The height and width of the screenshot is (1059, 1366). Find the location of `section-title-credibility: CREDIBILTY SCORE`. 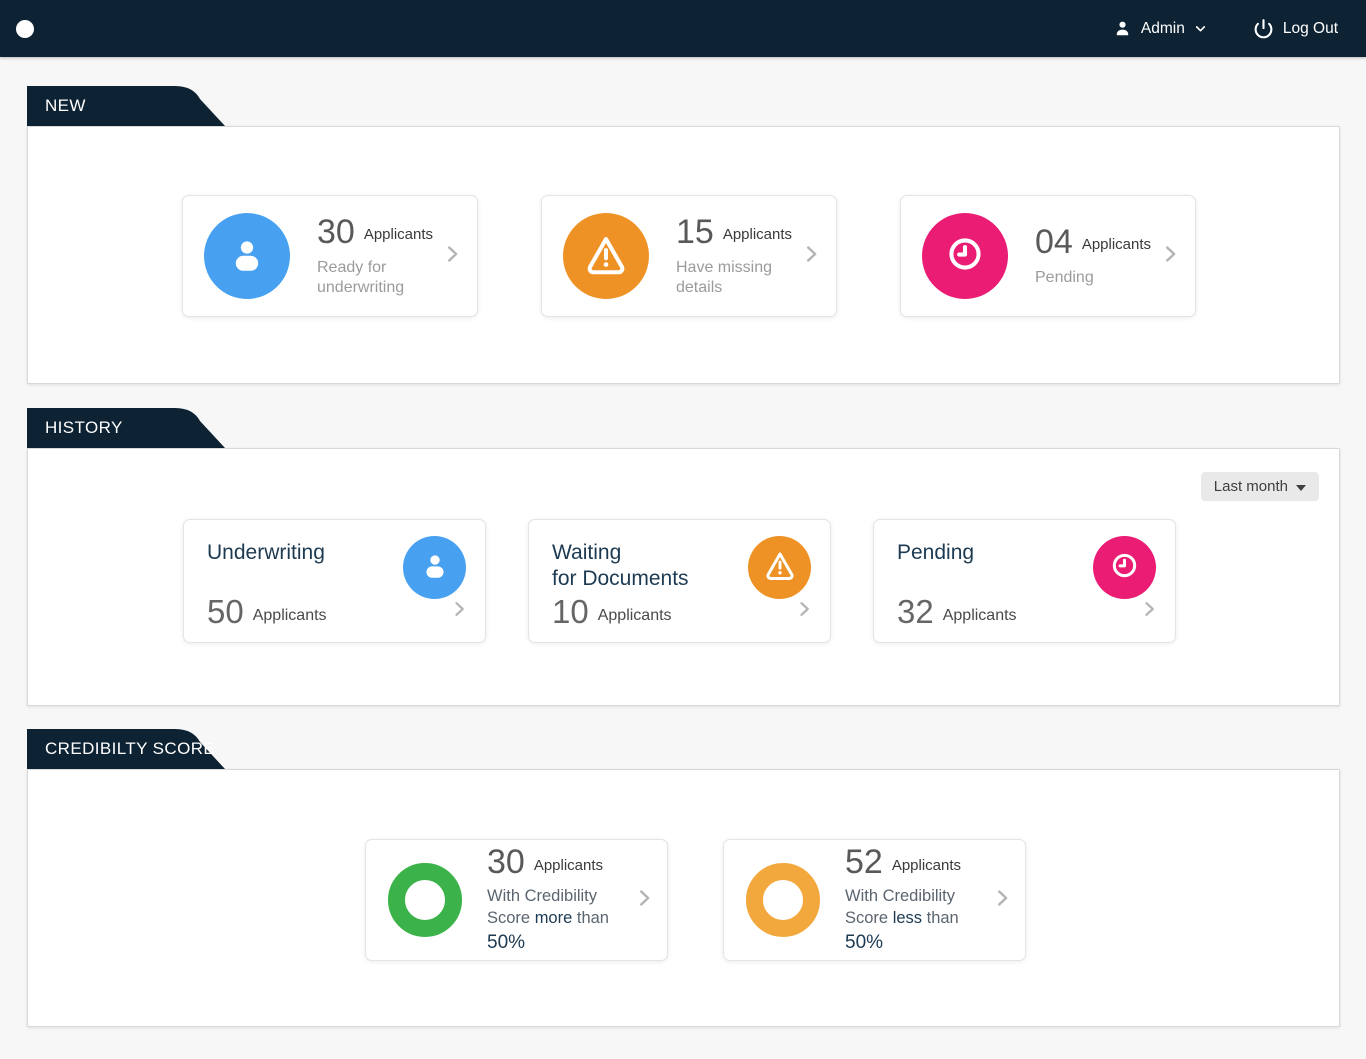

section-title-credibility: CREDIBILTY SCORE is located at coordinates (130, 748).